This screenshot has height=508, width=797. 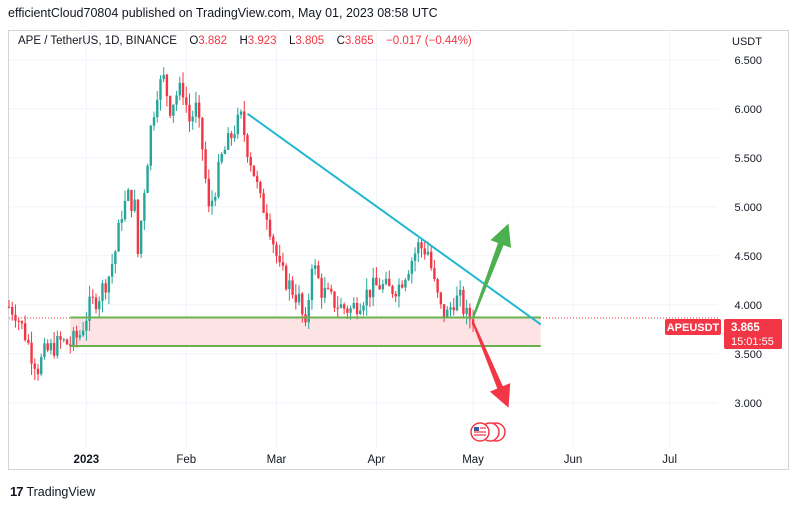 I want to click on tradingview-logo: 17 TradingView, so click(x=52, y=491).